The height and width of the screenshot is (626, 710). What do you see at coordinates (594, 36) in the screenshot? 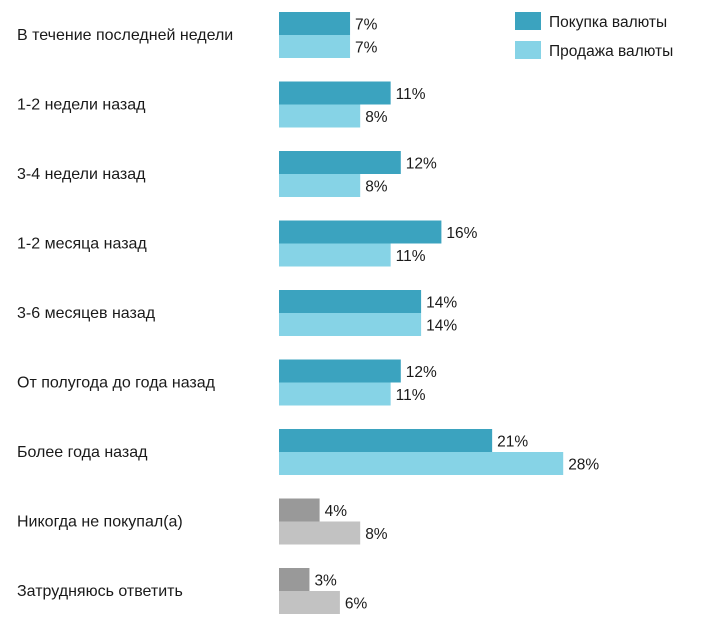
I see `legend: Покупка валюты Продажа валюты` at bounding box center [594, 36].